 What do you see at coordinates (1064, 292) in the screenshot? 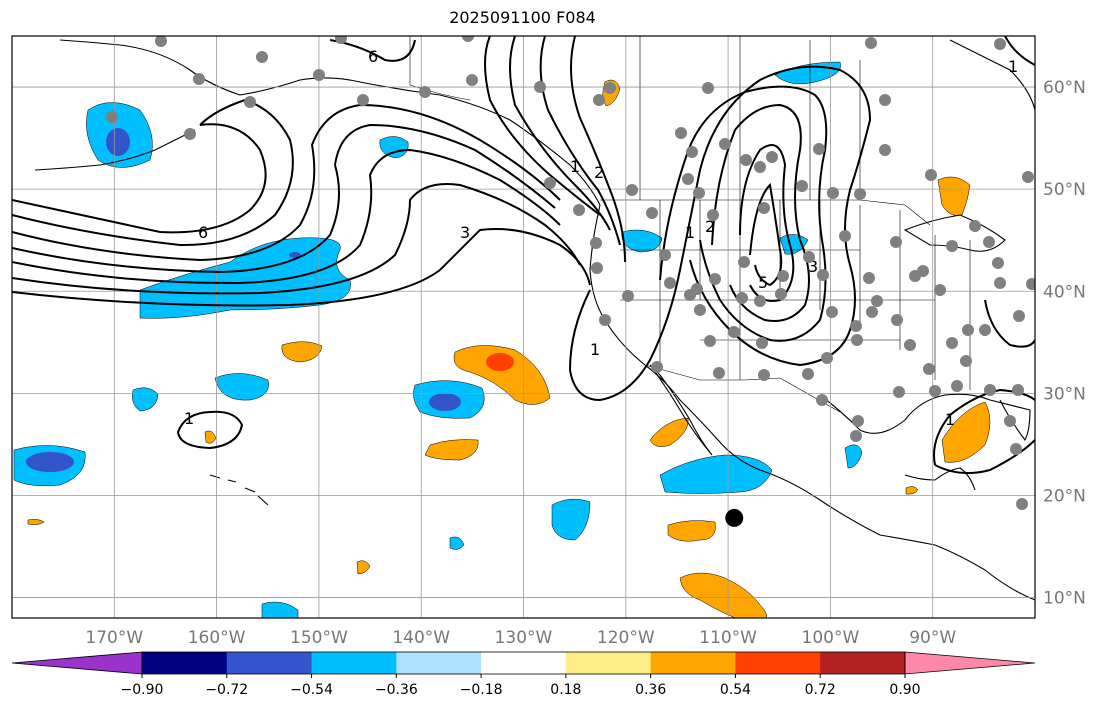
I see `lat-label: 40°N` at bounding box center [1064, 292].